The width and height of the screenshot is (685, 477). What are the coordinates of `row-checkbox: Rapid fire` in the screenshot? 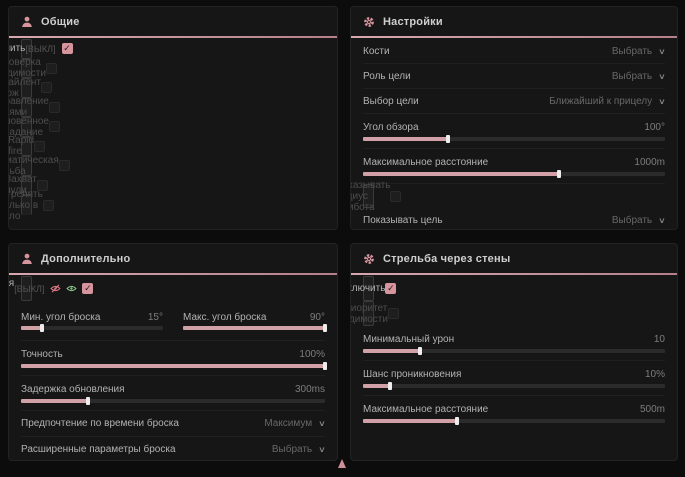 It's located at (27, 146).